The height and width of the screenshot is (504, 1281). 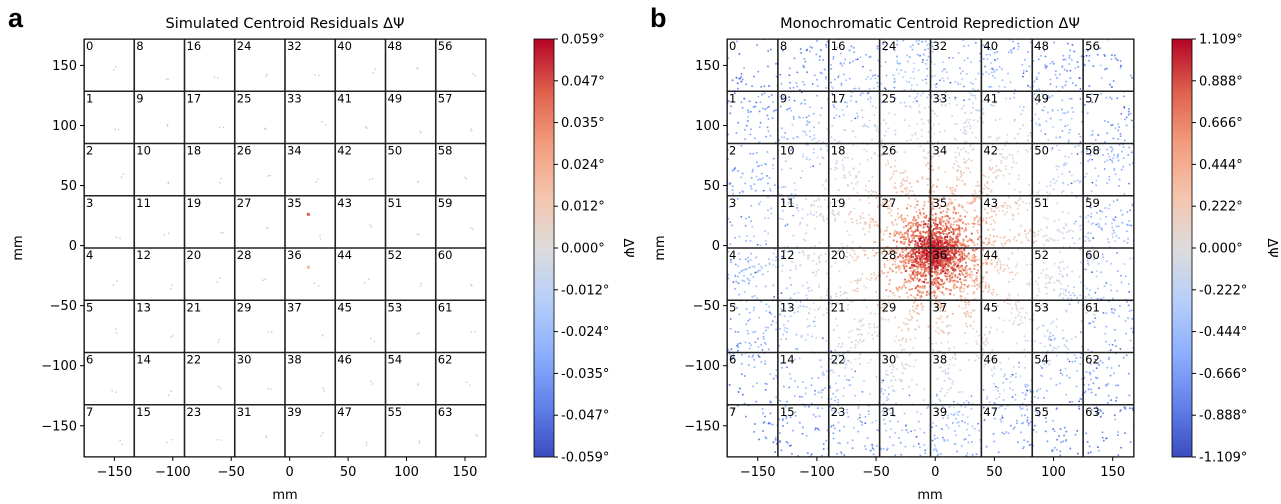 What do you see at coordinates (294, 307) in the screenshot?
I see `detector-label: 37` at bounding box center [294, 307].